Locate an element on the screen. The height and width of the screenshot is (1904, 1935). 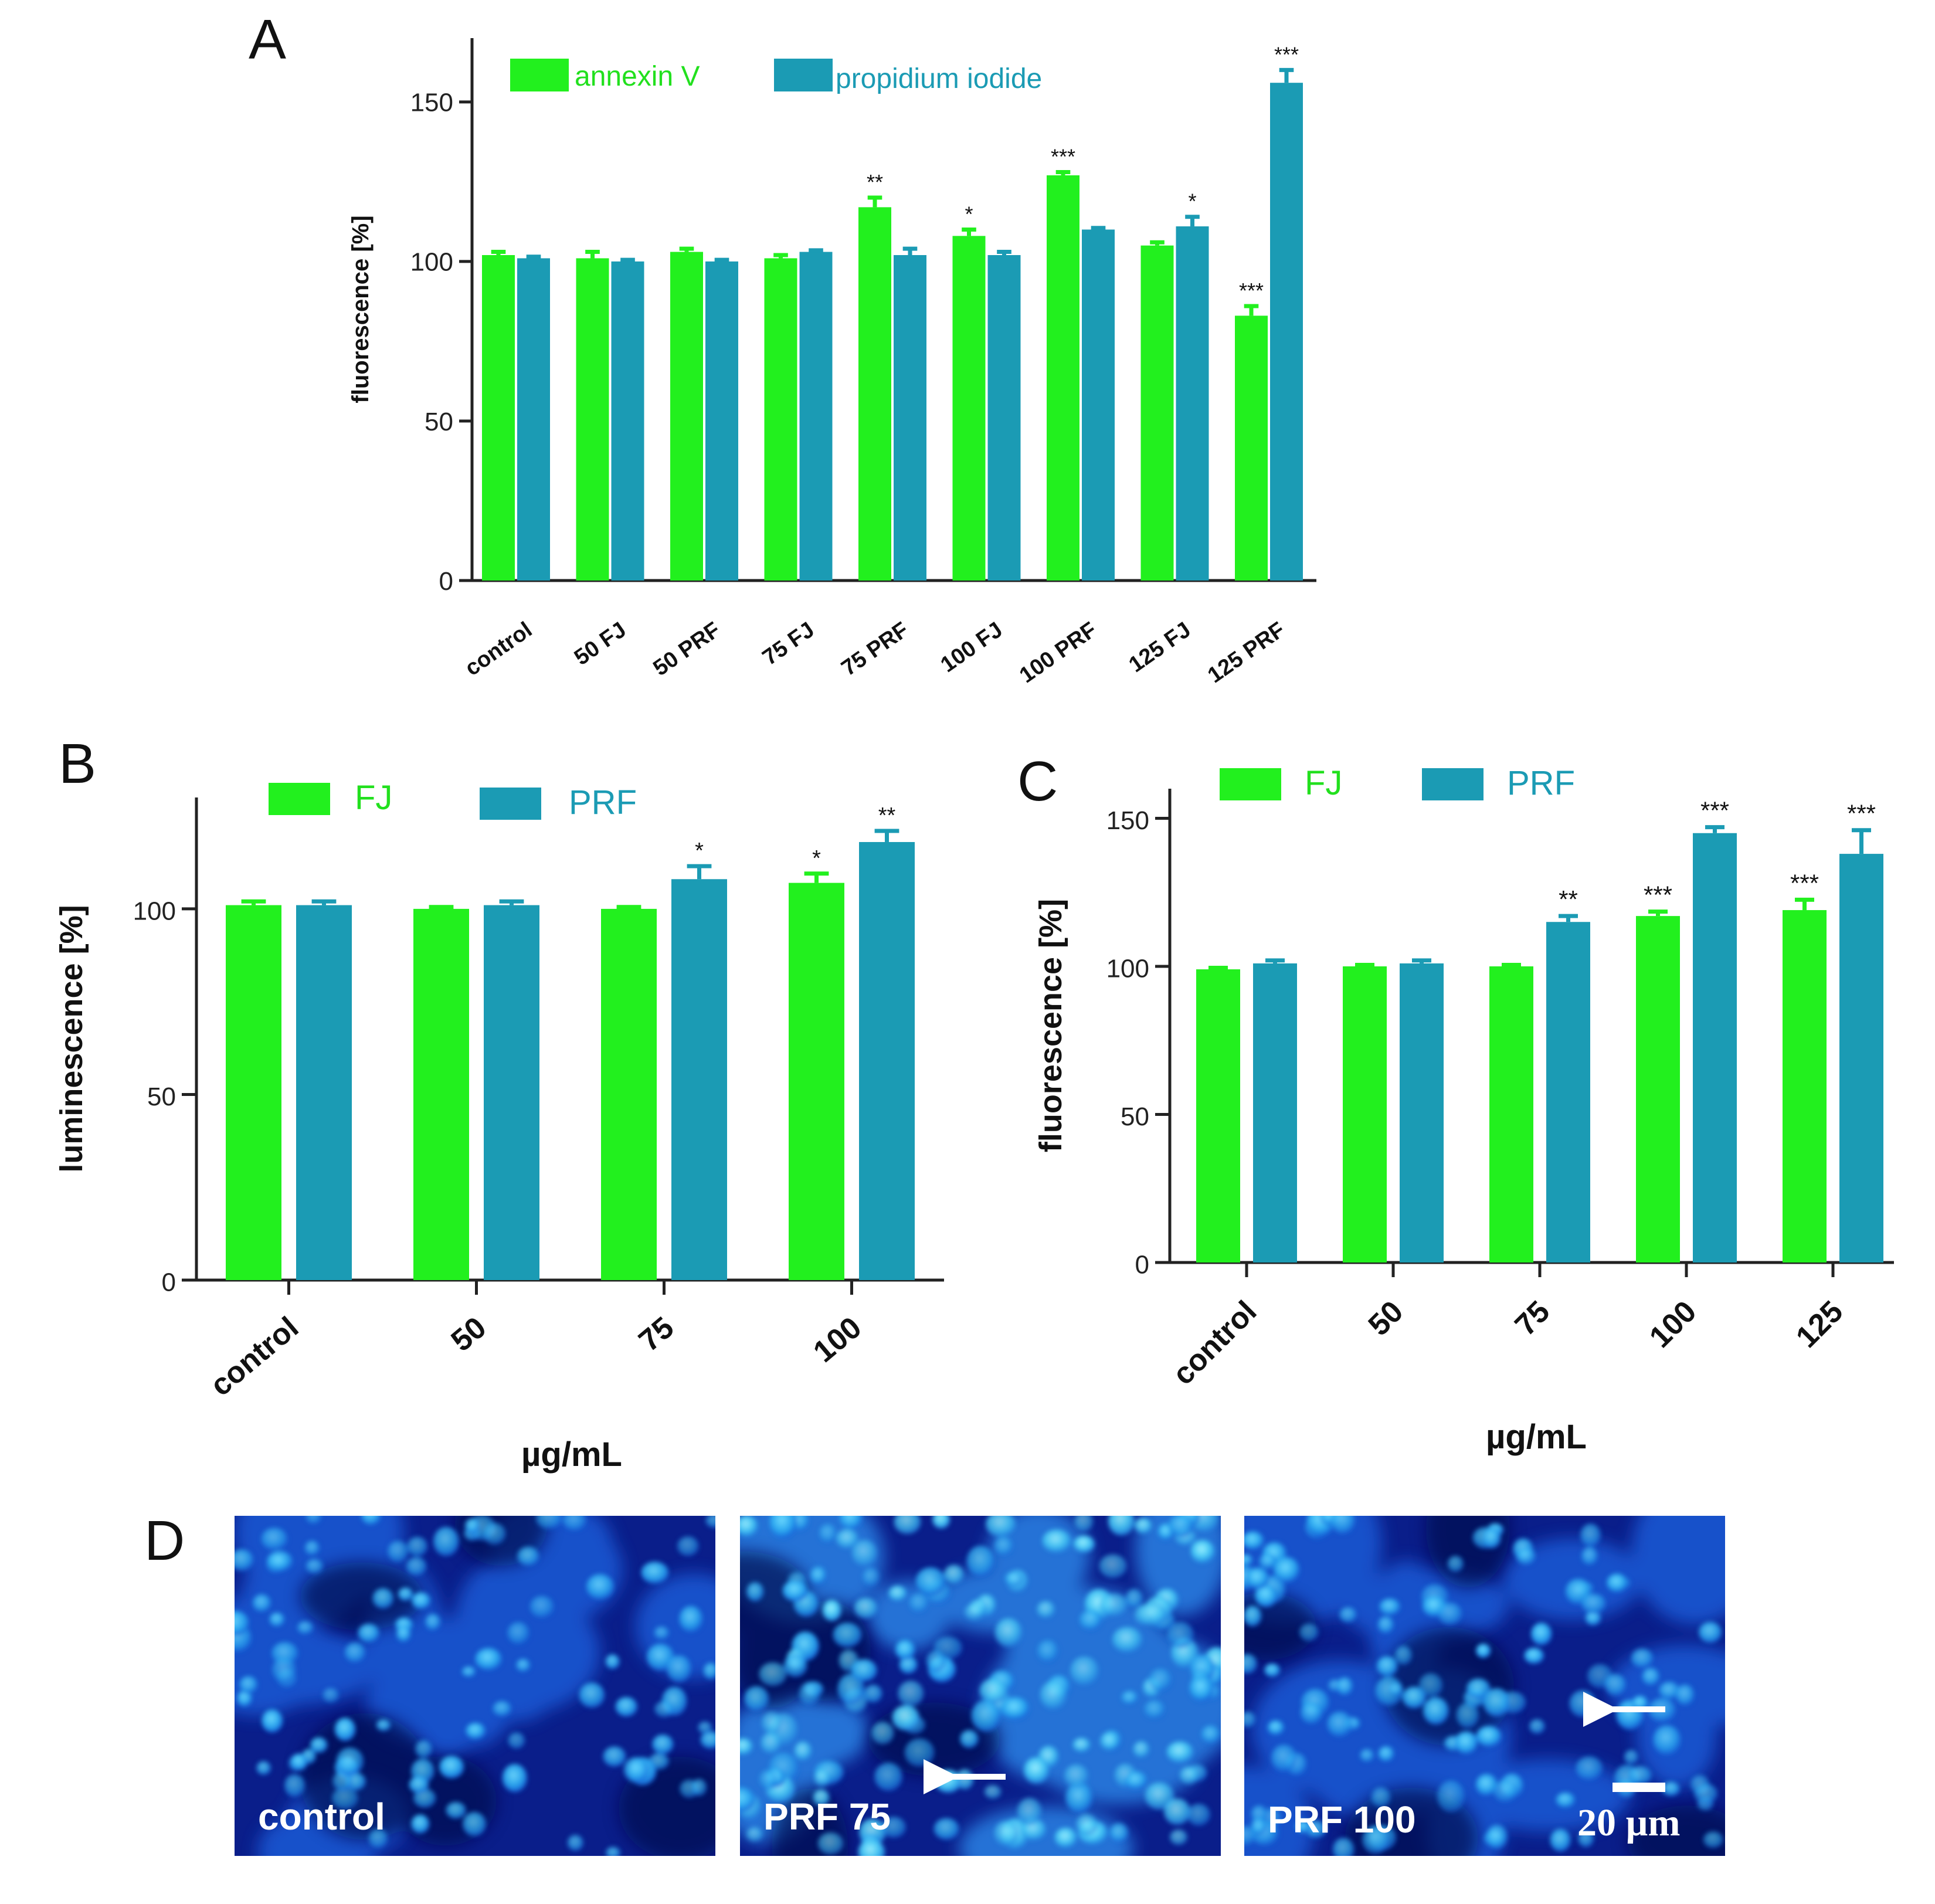
chart-b-x-tick-label: 50 is located at coordinates (469, 1335).